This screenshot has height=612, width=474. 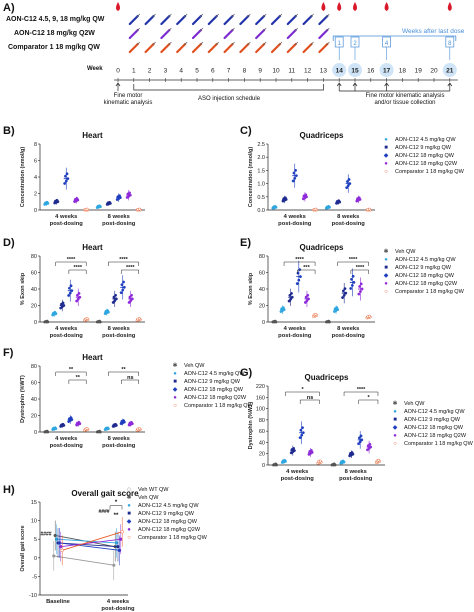 What do you see at coordinates (166, 71) in the screenshot?
I see `week-tick-label: 3` at bounding box center [166, 71].